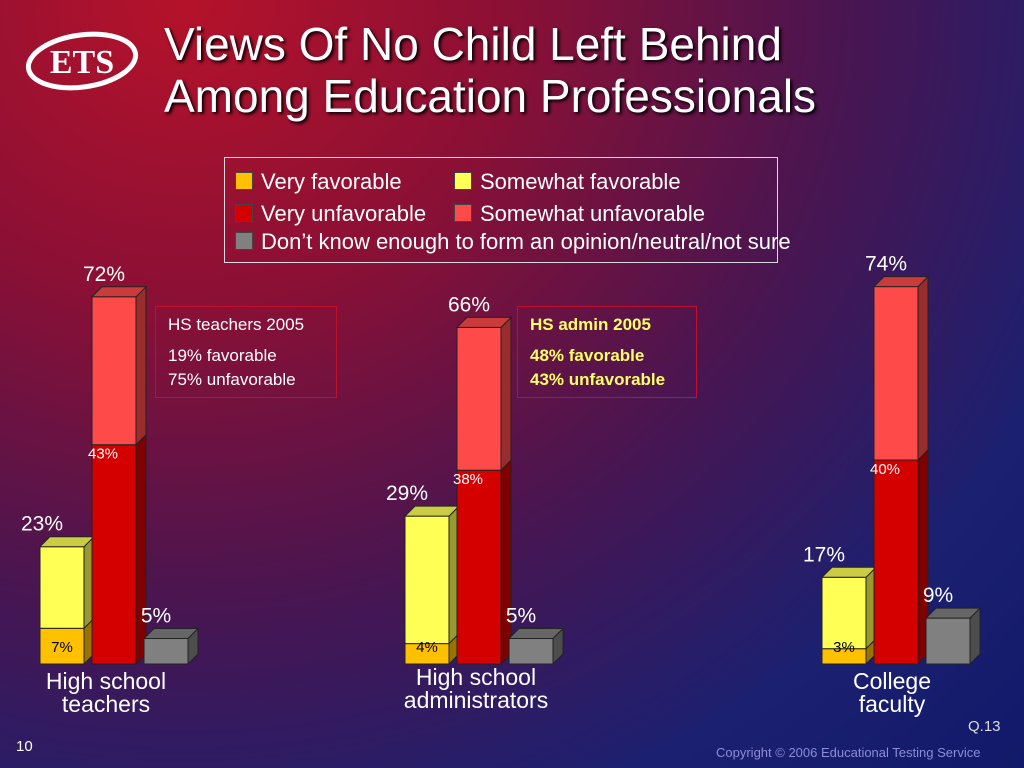 This screenshot has width=1024, height=768. Describe the element at coordinates (103, 454) in the screenshot. I see `label-0-very-unfavorable: 43%` at that location.